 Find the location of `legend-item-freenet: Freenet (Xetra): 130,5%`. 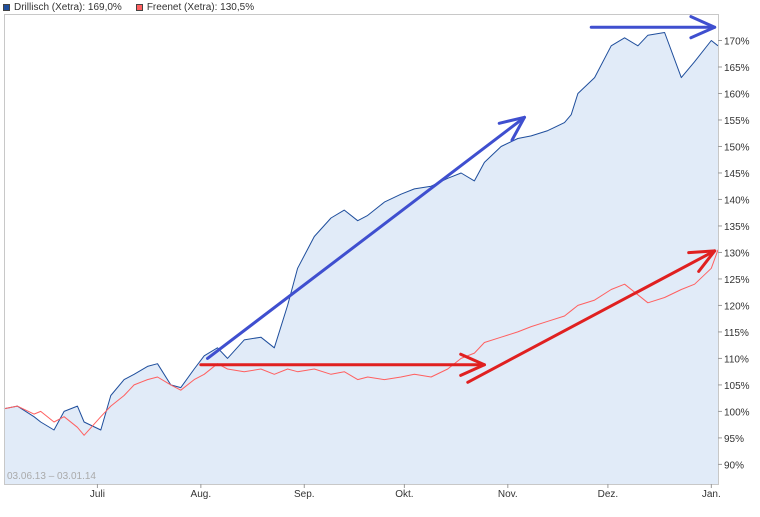

legend-item-freenet: Freenet (Xetra): 130,5% is located at coordinates (195, 7).